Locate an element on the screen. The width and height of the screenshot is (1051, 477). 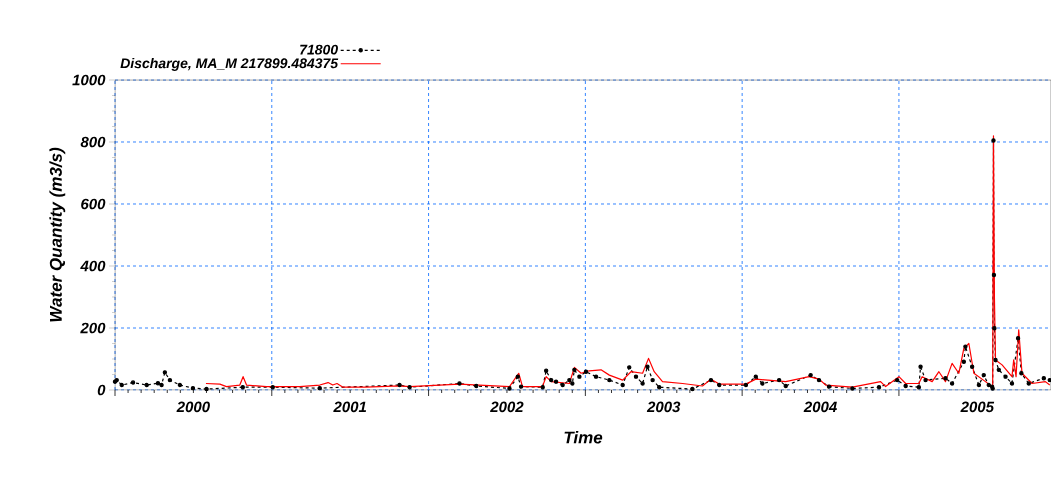
y-axis-title: Water Quantity (m3/s) is located at coordinates (57, 234).